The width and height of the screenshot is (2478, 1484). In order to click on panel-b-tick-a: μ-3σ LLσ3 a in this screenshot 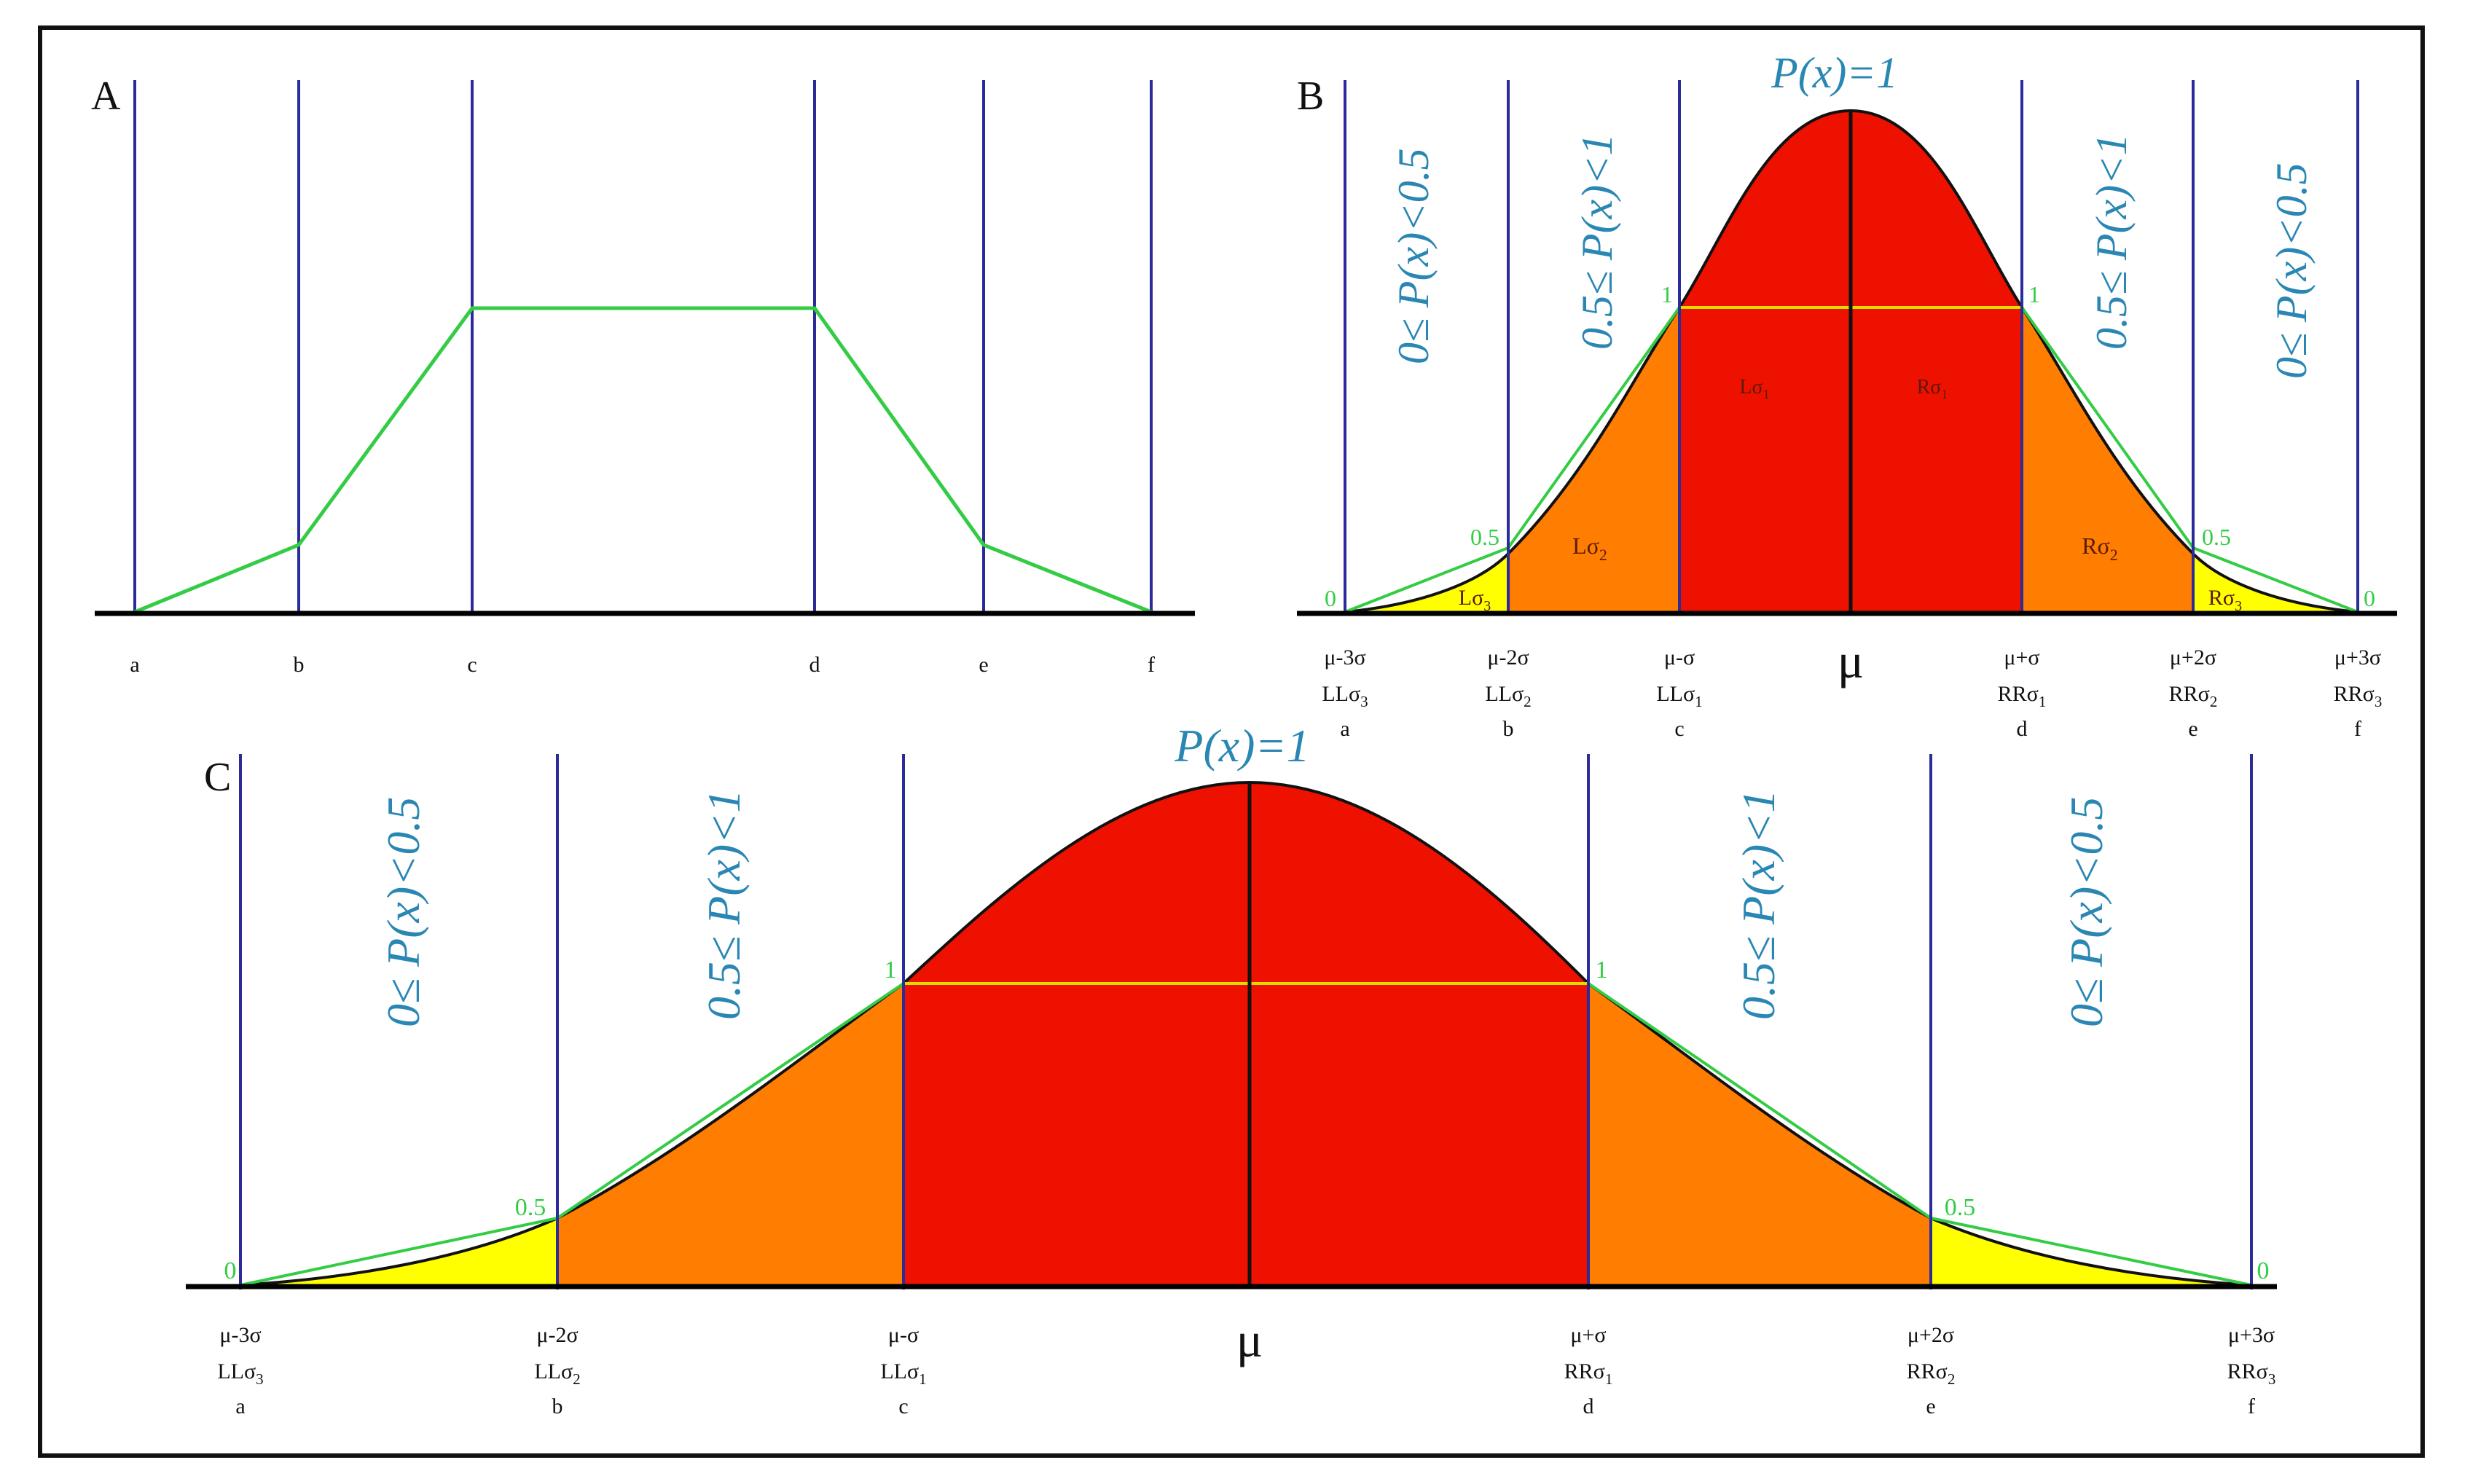, I will do `click(1345, 693)`.